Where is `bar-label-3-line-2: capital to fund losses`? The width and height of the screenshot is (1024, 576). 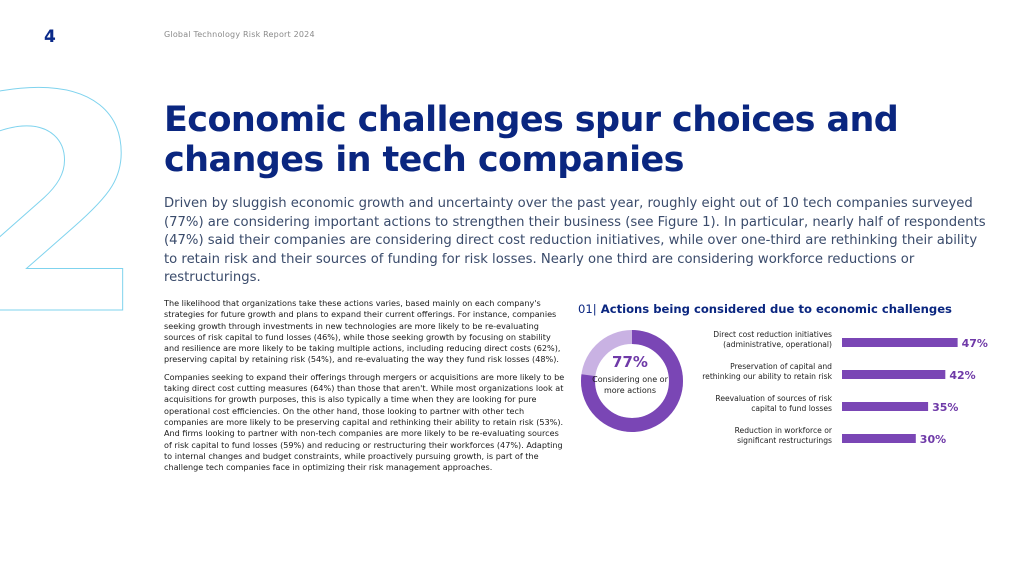
bar-label-3-line-2: capital to fund losses is located at coordinates (791, 408).